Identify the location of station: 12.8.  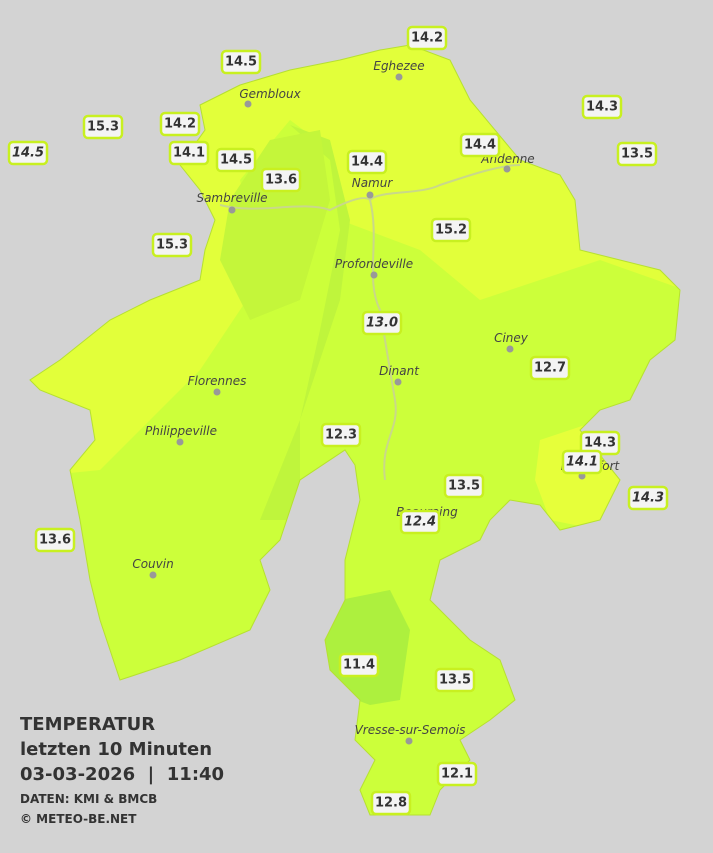
(391, 803).